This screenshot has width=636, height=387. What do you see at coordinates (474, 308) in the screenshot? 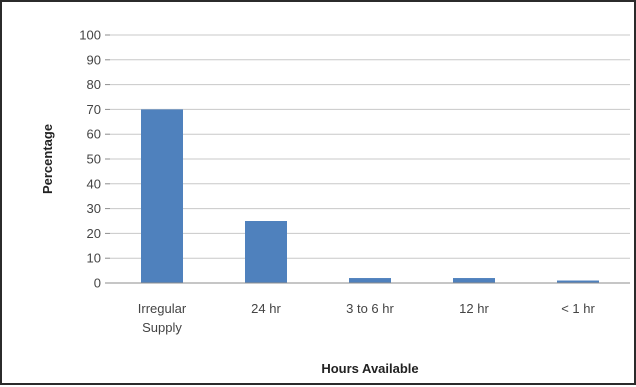
I see `x-tick-label: 12 hr` at bounding box center [474, 308].